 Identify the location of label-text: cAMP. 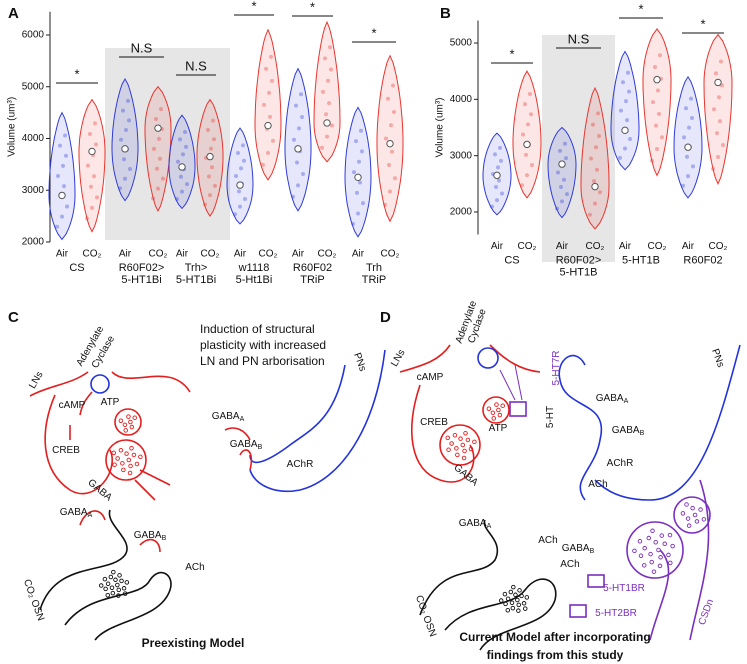
(430, 377).